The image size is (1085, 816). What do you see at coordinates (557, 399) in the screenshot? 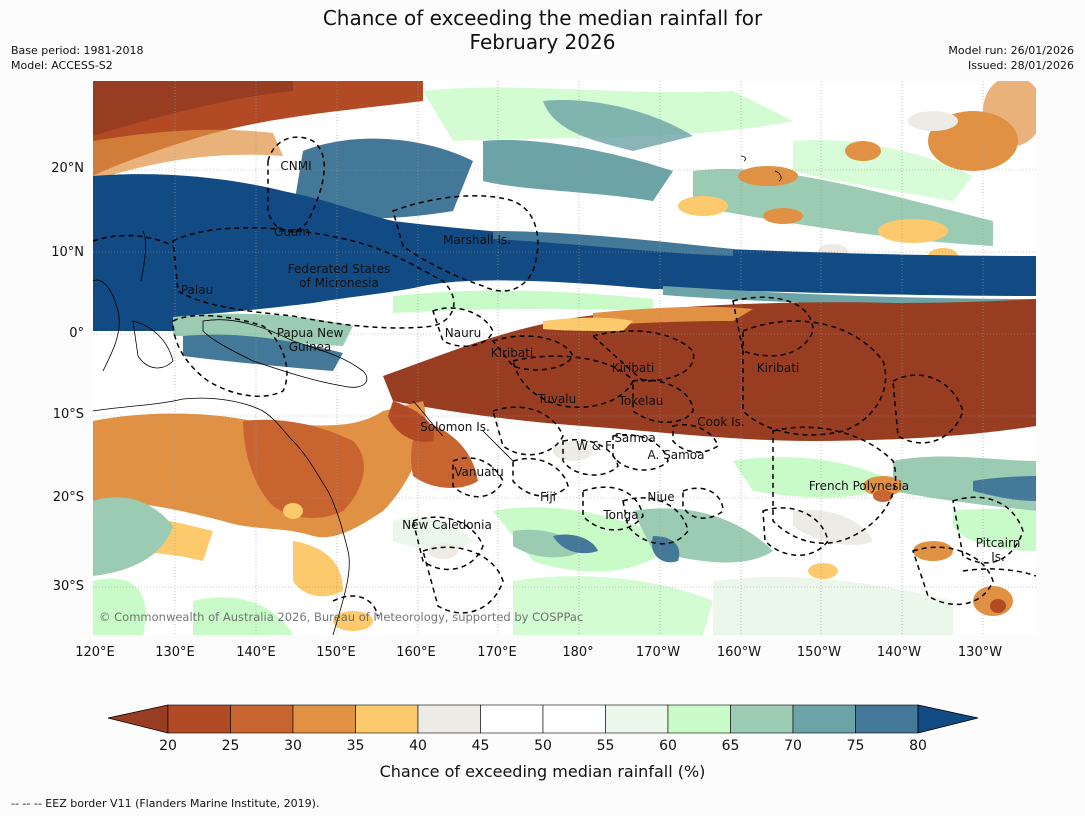
I see `label-tuvalu: Tuvalu` at bounding box center [557, 399].